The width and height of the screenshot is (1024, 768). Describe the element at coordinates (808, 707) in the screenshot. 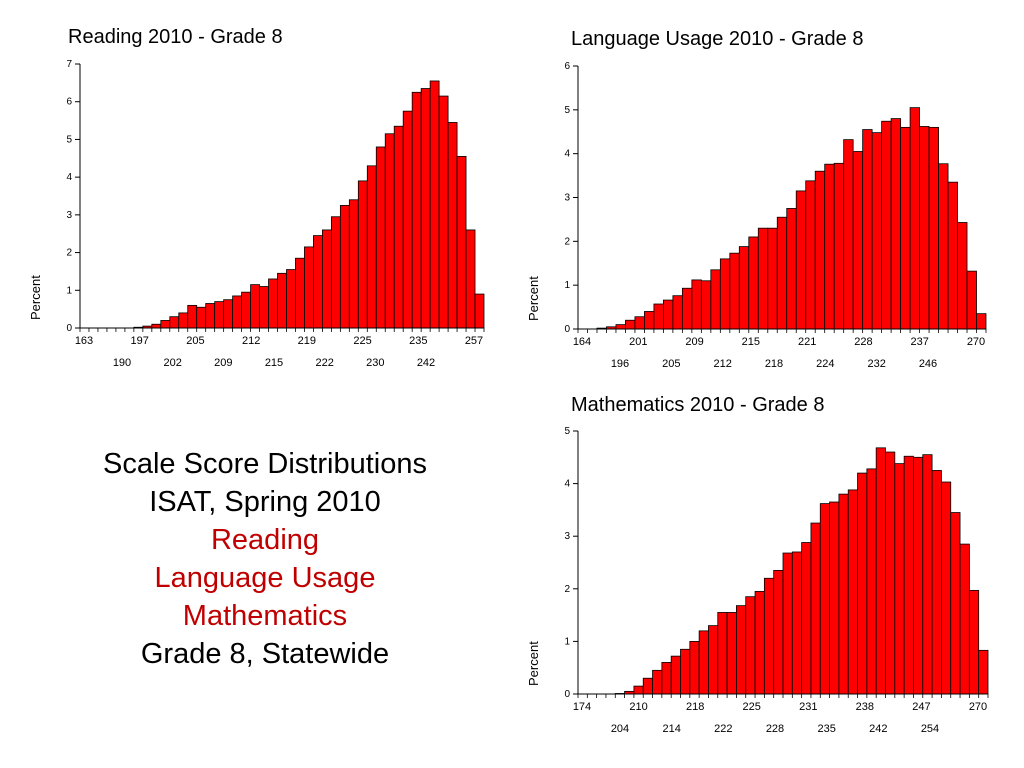

I see `x-tick-label: 231` at that location.